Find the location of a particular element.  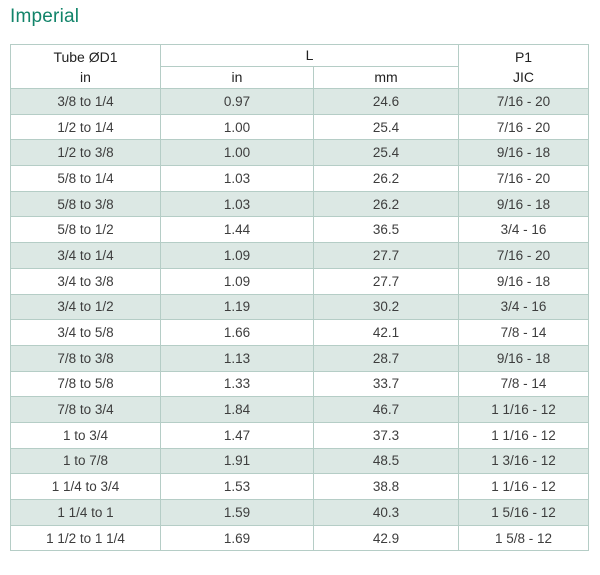

cell-tube-size: 3/8 to 1/4 is located at coordinates (85, 101).